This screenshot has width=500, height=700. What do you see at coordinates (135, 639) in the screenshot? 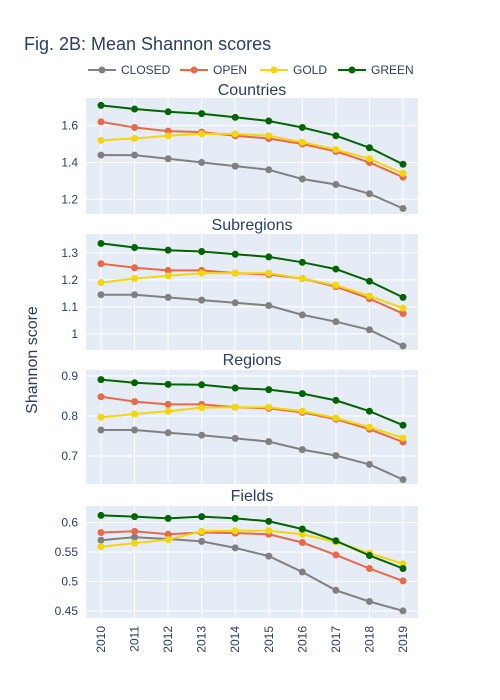
I see `x-tick-label-2011: 2011` at bounding box center [135, 639].